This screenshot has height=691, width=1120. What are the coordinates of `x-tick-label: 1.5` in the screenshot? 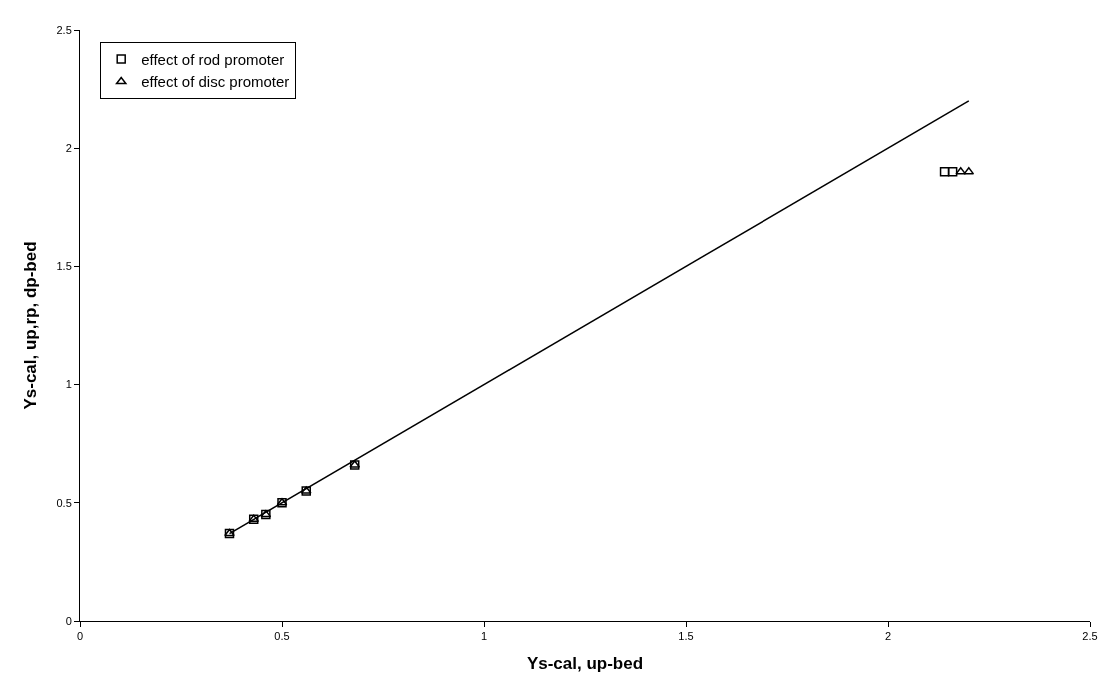 It's located at (686, 636).